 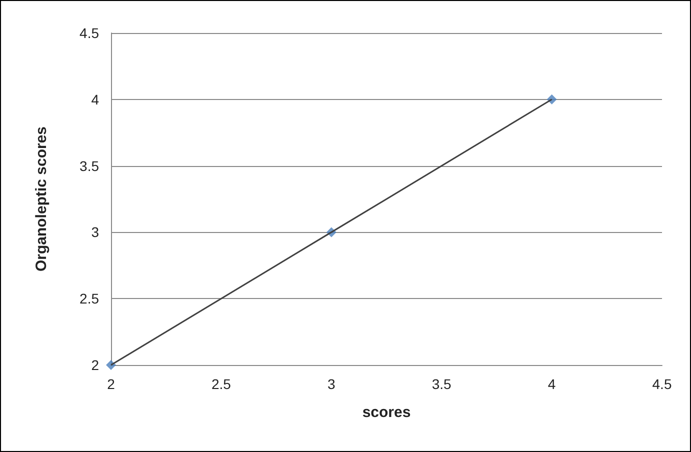 I want to click on x-tick-label: 2.5, so click(x=221, y=384).